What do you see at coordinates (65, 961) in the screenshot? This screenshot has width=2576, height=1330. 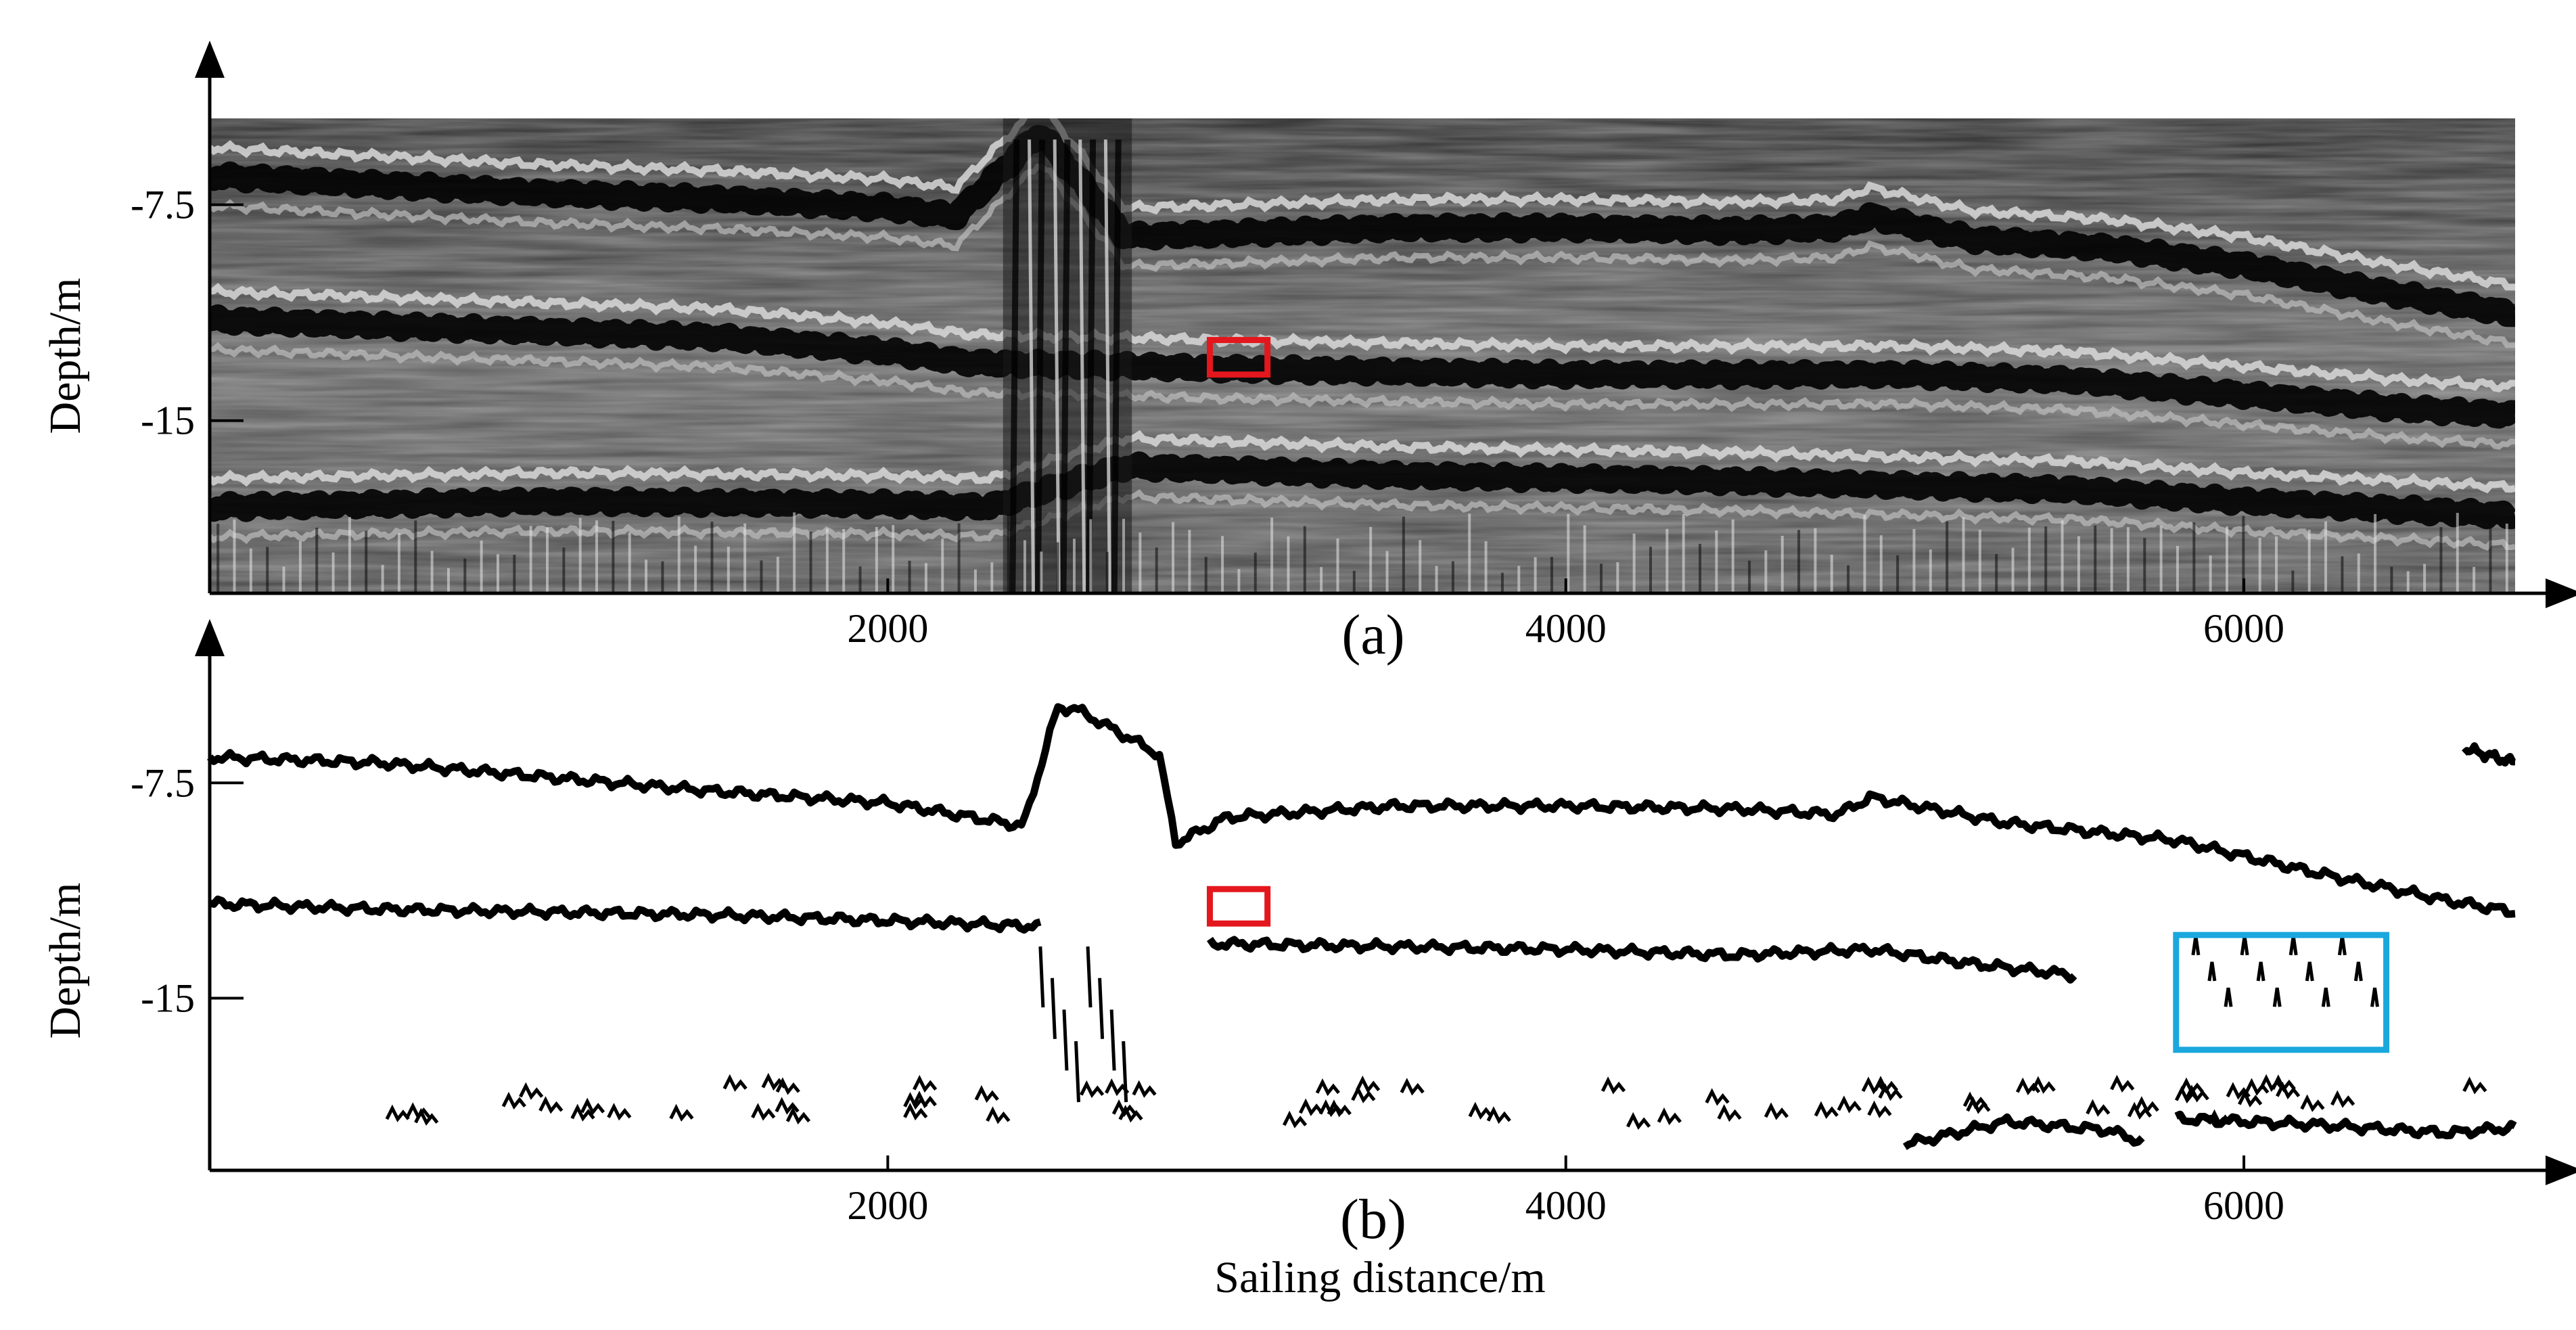 I see `panel-b-ylabel: Depth/m` at bounding box center [65, 961].